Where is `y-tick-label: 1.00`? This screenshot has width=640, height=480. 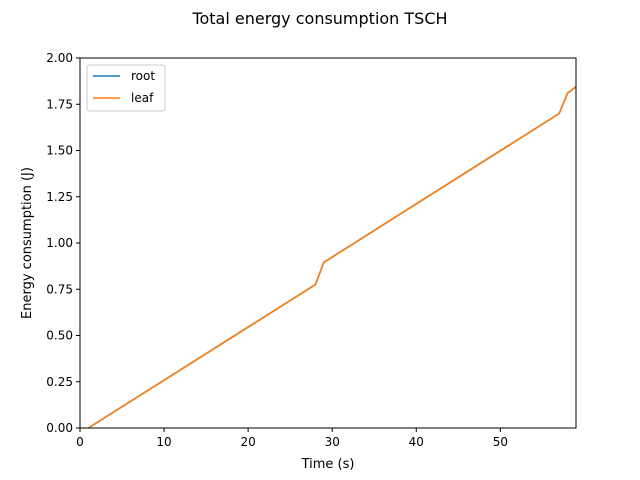
y-tick-label: 1.00 is located at coordinates (59, 243).